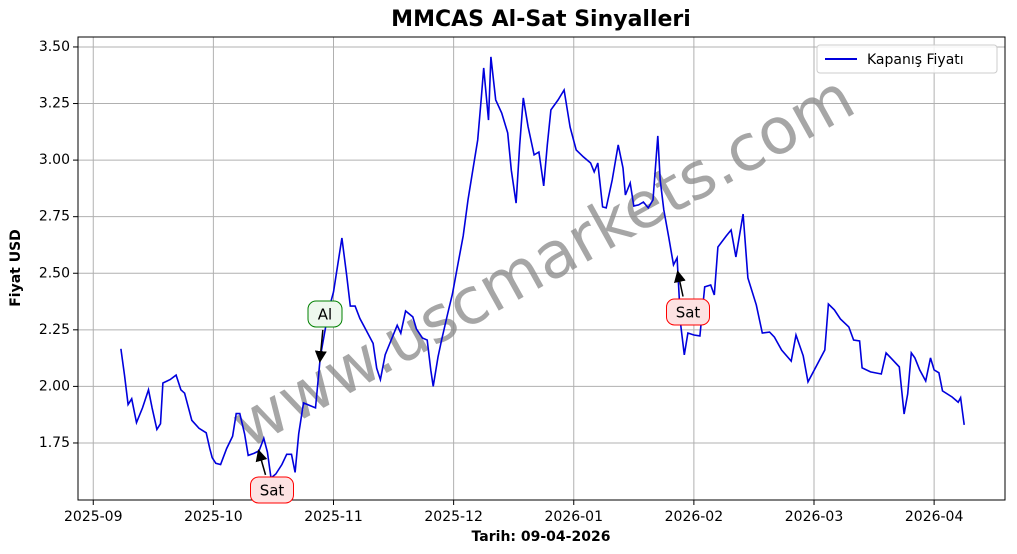 The height and width of the screenshot is (554, 1017). I want to click on legend-box, so click(907, 59).